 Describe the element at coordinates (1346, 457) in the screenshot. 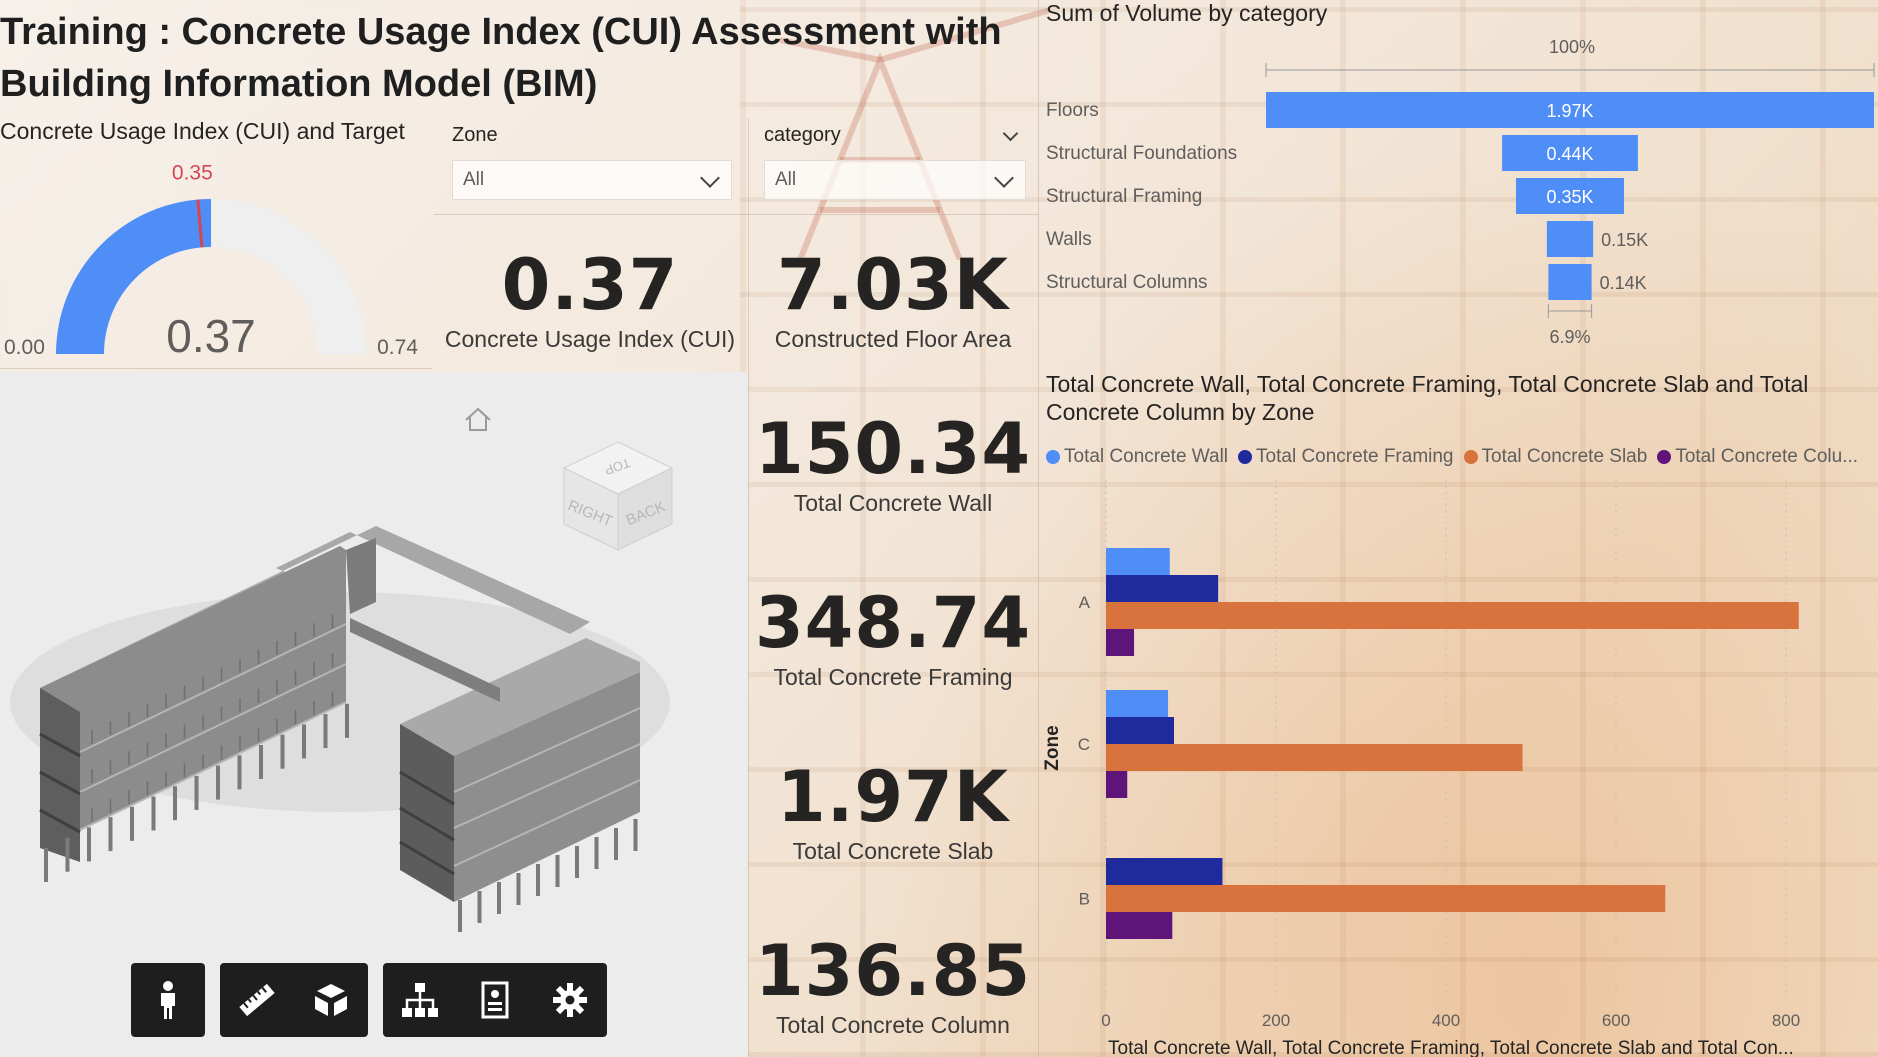

I see `legend-item: Total Concrete Framing` at that location.